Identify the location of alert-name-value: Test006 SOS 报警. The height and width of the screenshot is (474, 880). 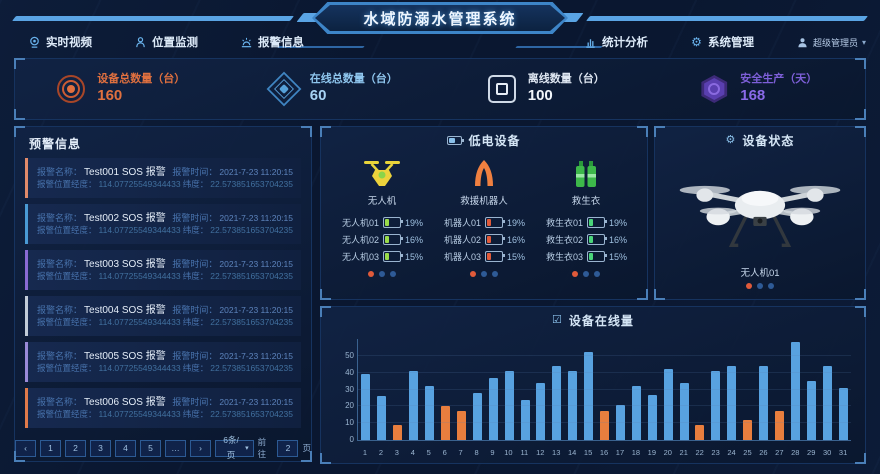
(125, 402).